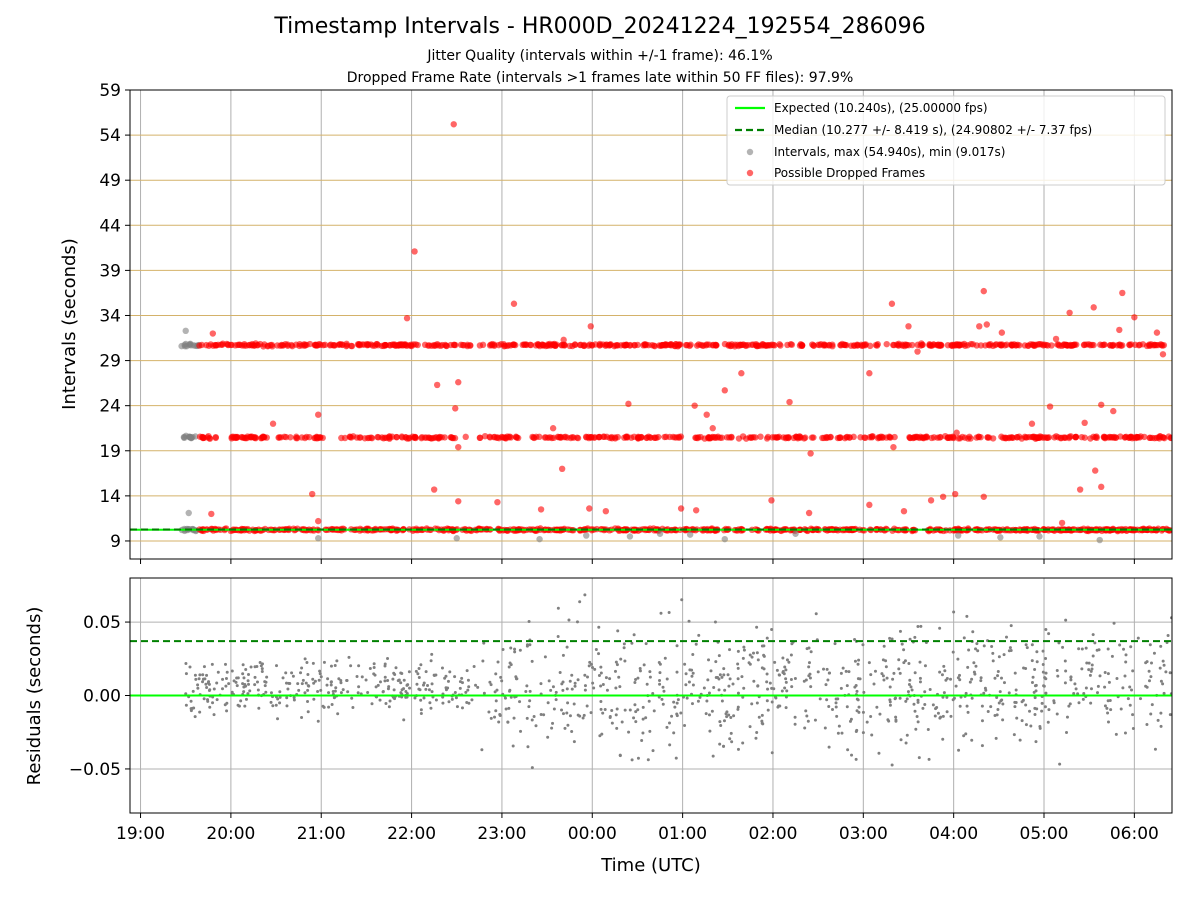 The image size is (1200, 900). Describe the element at coordinates (110, 407) in the screenshot. I see `intervals-y-tick-label: 24` at that location.